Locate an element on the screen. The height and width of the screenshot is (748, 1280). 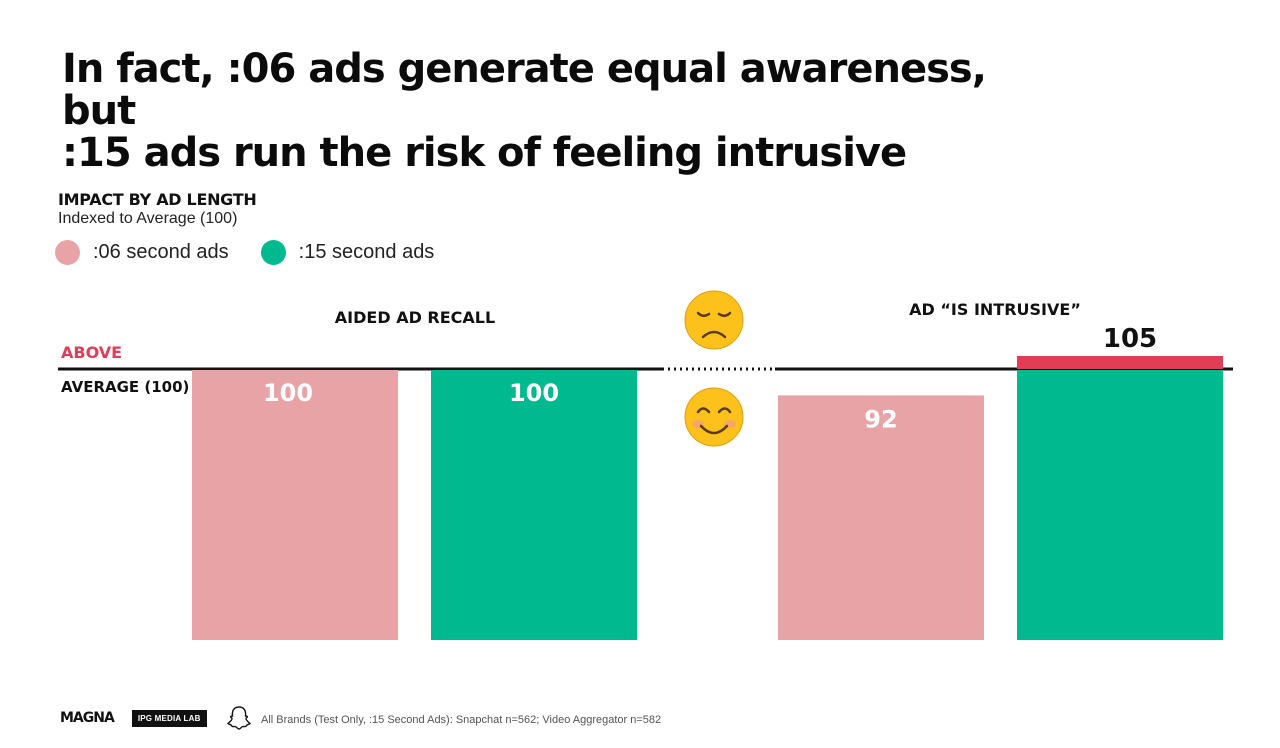
legend-label-06: :06 second ads is located at coordinates (161, 252).